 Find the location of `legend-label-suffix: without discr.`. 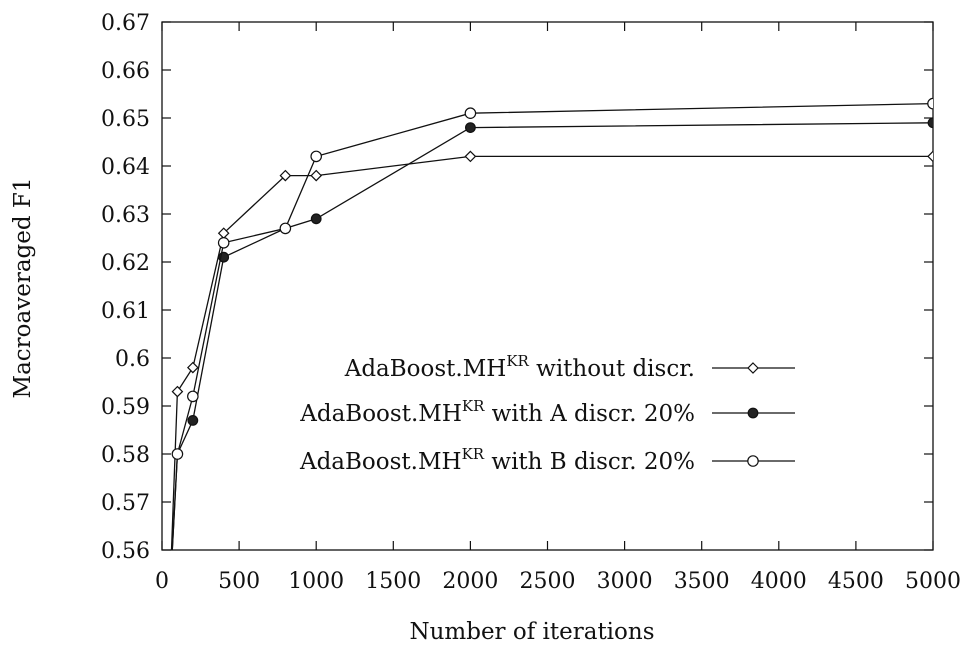

legend-label-suffix: without discr. is located at coordinates (612, 369).